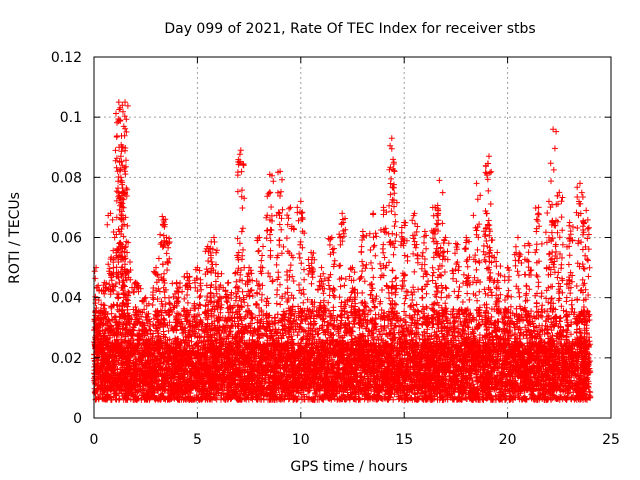 The height and width of the screenshot is (480, 640). I want to click on y-axis-label: ROTI / TECUs, so click(15, 238).